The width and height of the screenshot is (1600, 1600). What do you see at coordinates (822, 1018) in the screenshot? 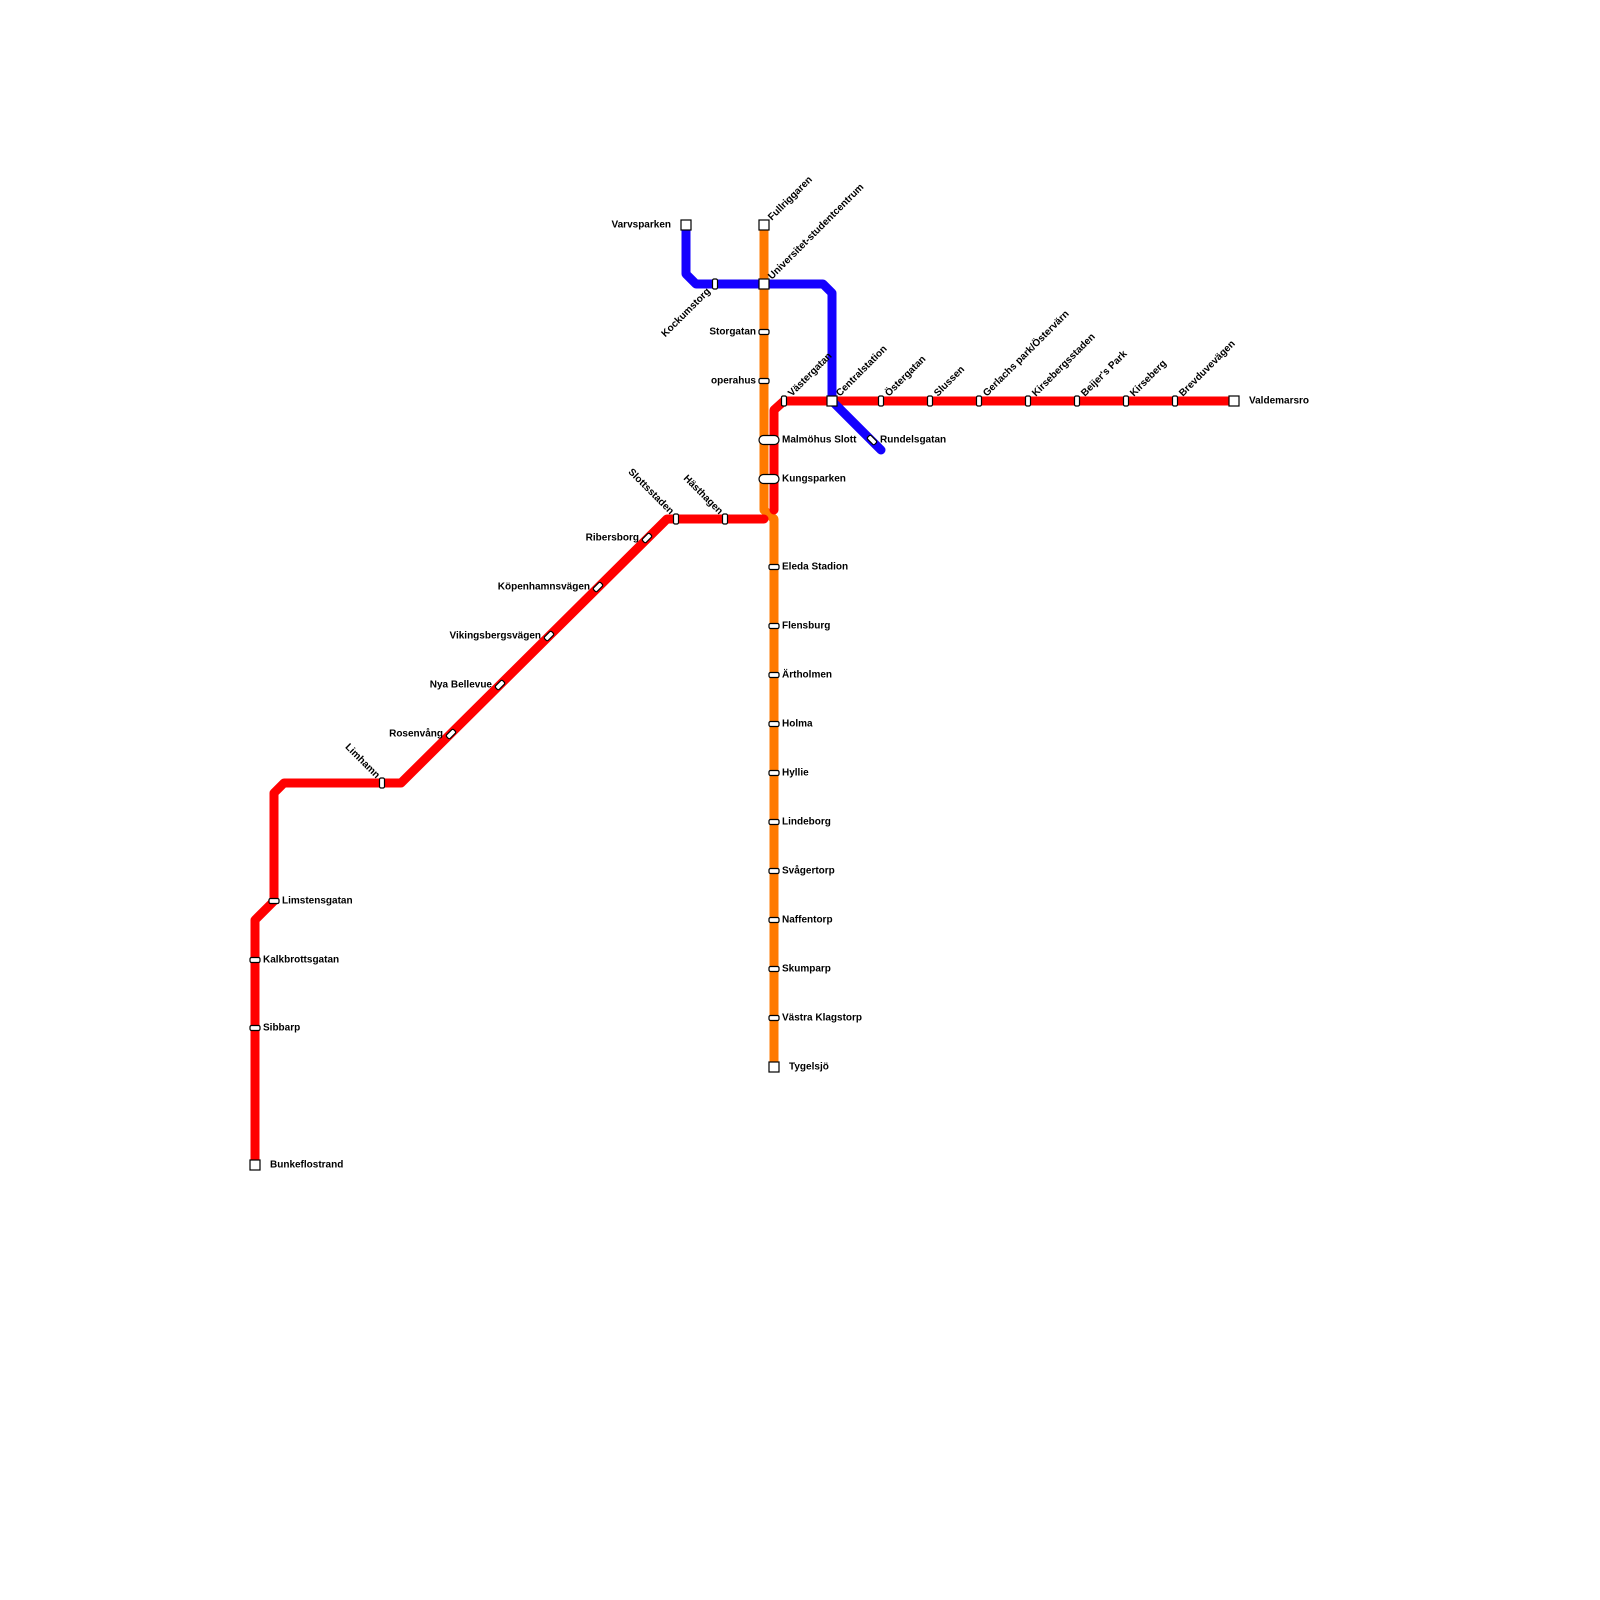
I see `station-label: Västra Klagstorp` at bounding box center [822, 1018].